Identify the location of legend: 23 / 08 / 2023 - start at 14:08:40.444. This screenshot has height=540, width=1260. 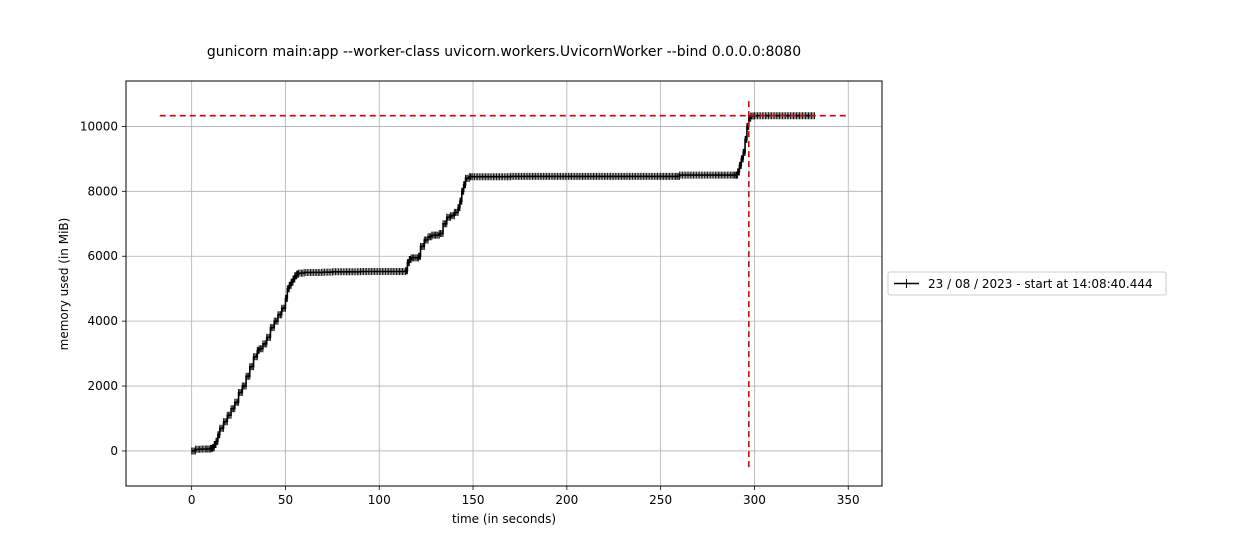
(1027, 283).